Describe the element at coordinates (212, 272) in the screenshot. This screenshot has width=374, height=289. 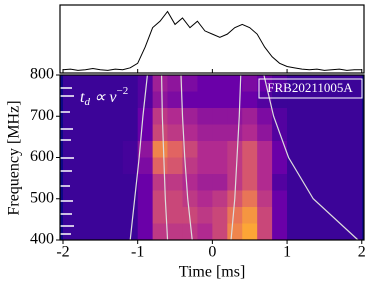
I see `x-axis-label: Time [ms]` at that location.